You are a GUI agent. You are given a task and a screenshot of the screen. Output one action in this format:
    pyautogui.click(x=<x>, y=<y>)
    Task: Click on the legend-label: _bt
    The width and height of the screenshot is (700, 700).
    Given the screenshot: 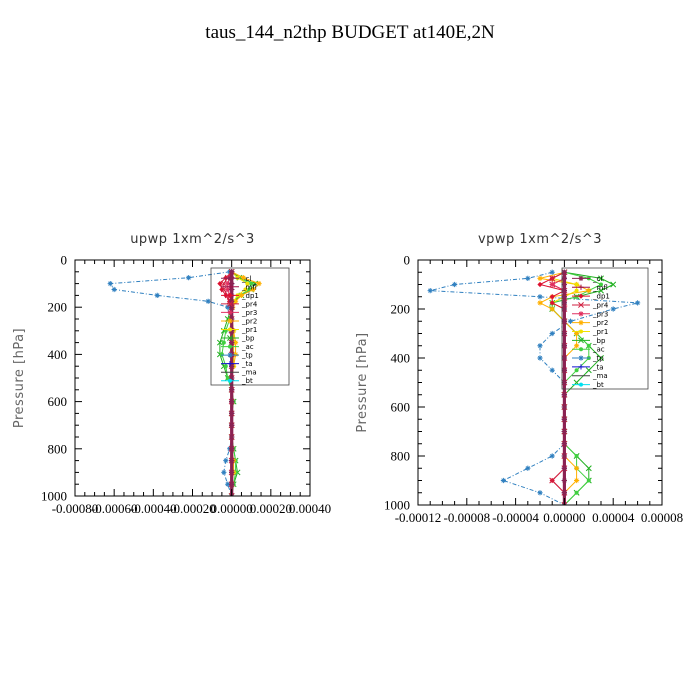 What is the action you would take?
    pyautogui.click(x=247, y=381)
    